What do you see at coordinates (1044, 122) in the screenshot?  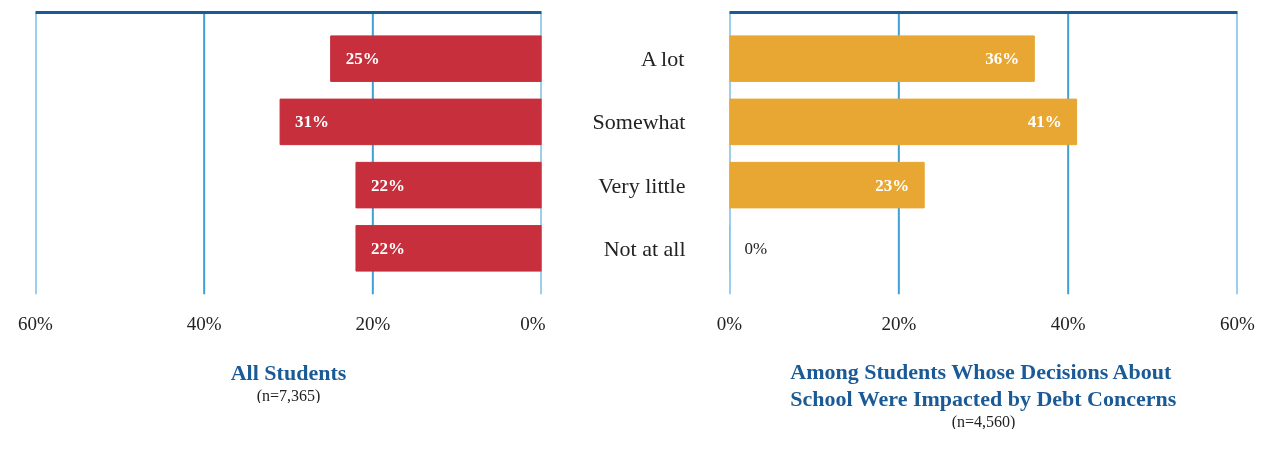 I see `data-label: 41%` at bounding box center [1044, 122].